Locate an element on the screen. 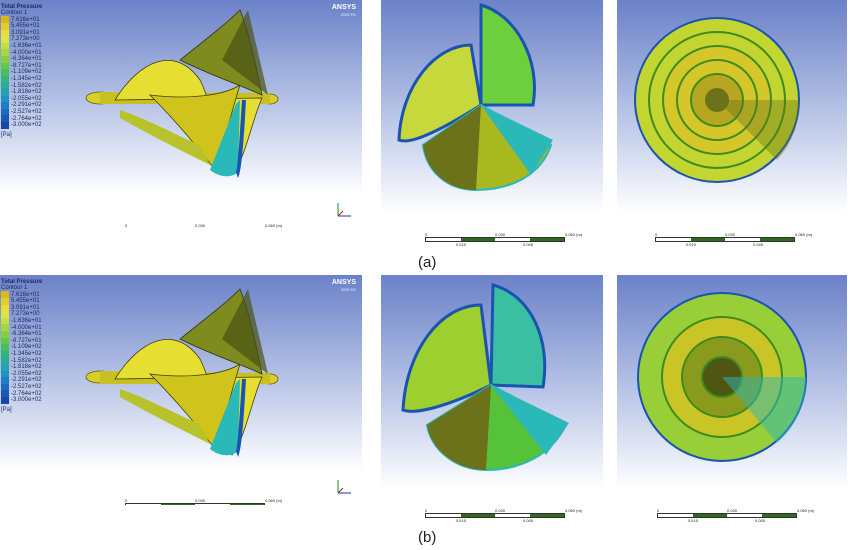 Image resolution: width=850 pixels, height=550 pixels. panel-b-front: 0 0.030 0.060 (m) 0.015 0.045 is located at coordinates (492, 401).